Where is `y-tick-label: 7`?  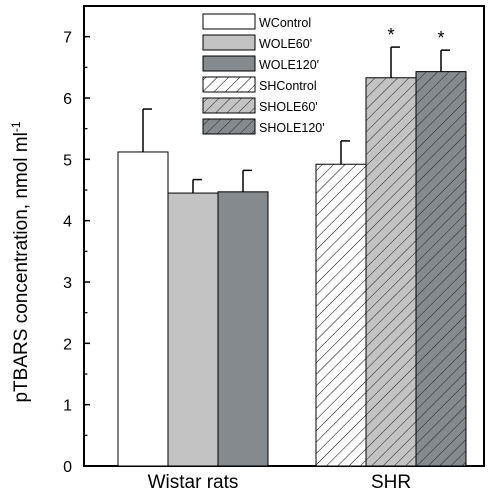
y-tick-label: 7 is located at coordinates (67, 38).